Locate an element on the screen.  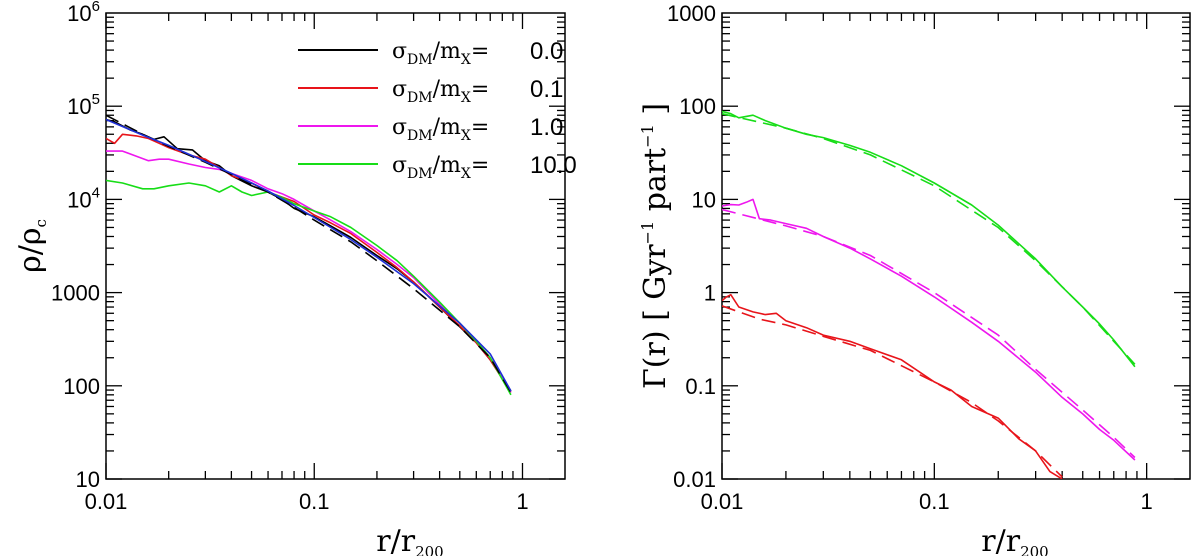
y-axis-label: Γ(r) [ Gyr−1 part−1 ] is located at coordinates (655, 246).